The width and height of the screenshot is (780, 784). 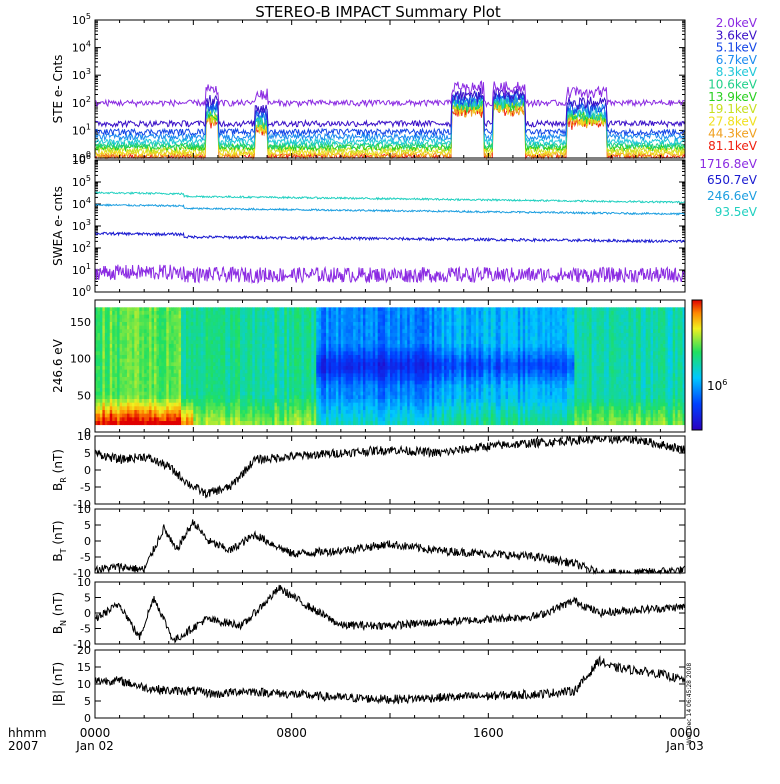 What do you see at coordinates (58, 89) in the screenshot?
I see `panel-ste-ylabel: STE e- Cnts` at bounding box center [58, 89].